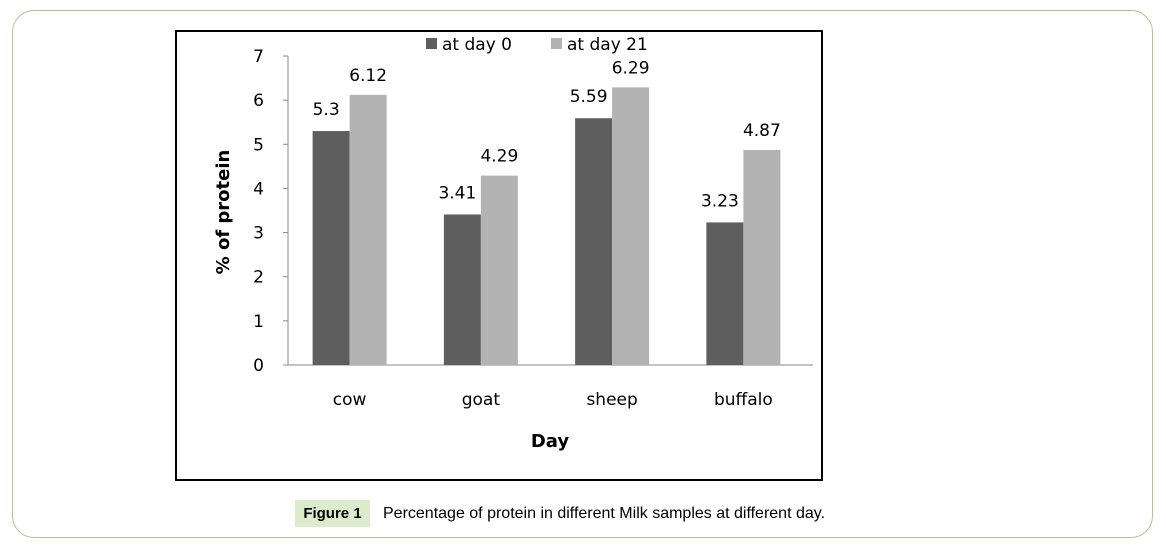  I want to click on bar-at-day-0-goat, so click(462, 289).